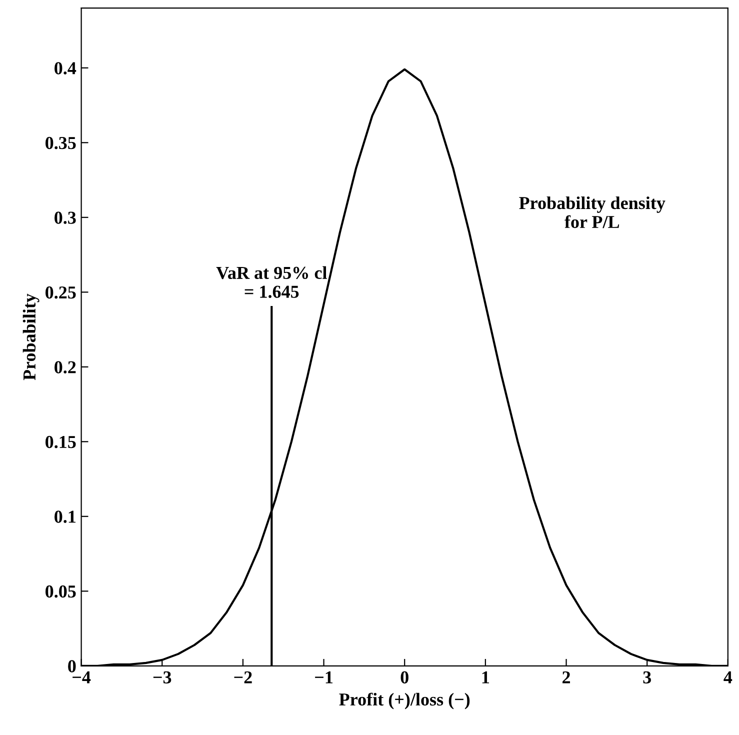 Image resolution: width=739 pixels, height=735 pixels. I want to click on y-tick-label: 0.1, so click(65, 516).